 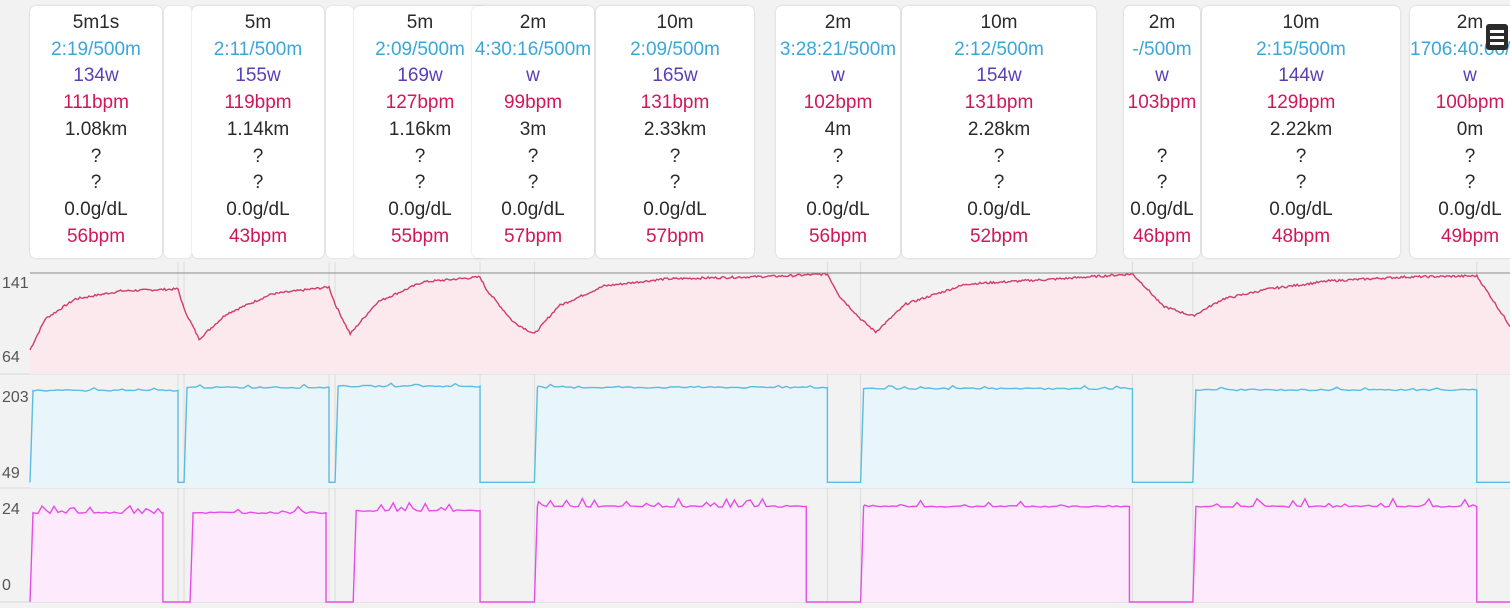 What do you see at coordinates (11, 509) in the screenshot?
I see `tick-top: 24` at bounding box center [11, 509].